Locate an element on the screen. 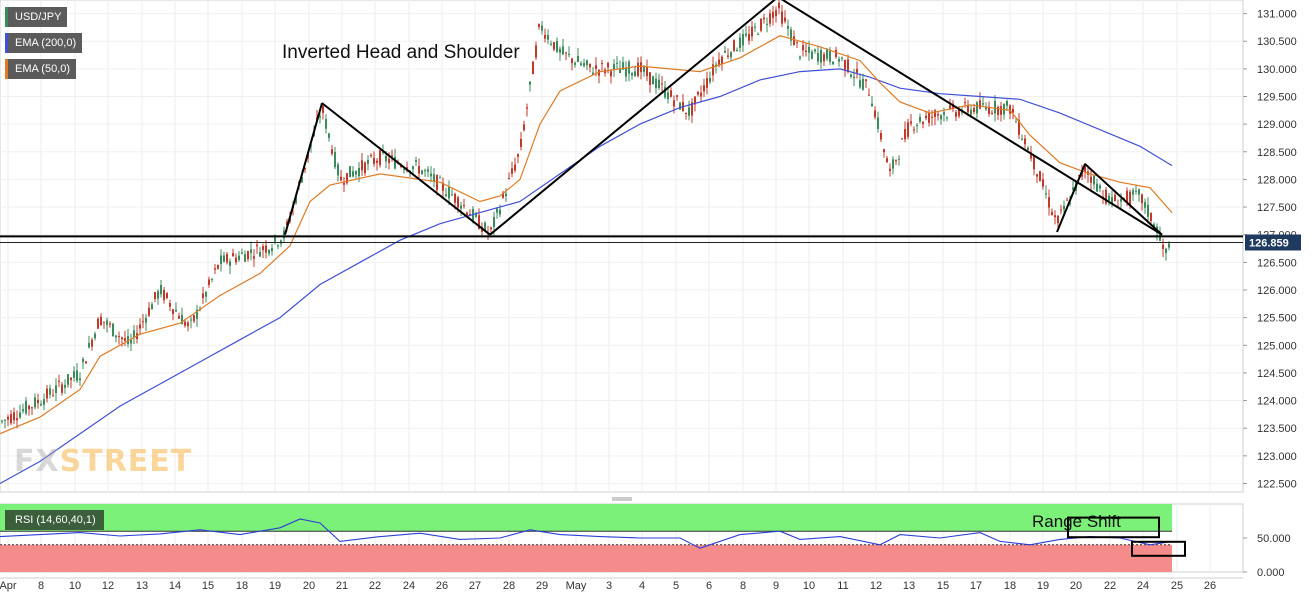  y-tick-label: 124.000 is located at coordinates (1277, 402).